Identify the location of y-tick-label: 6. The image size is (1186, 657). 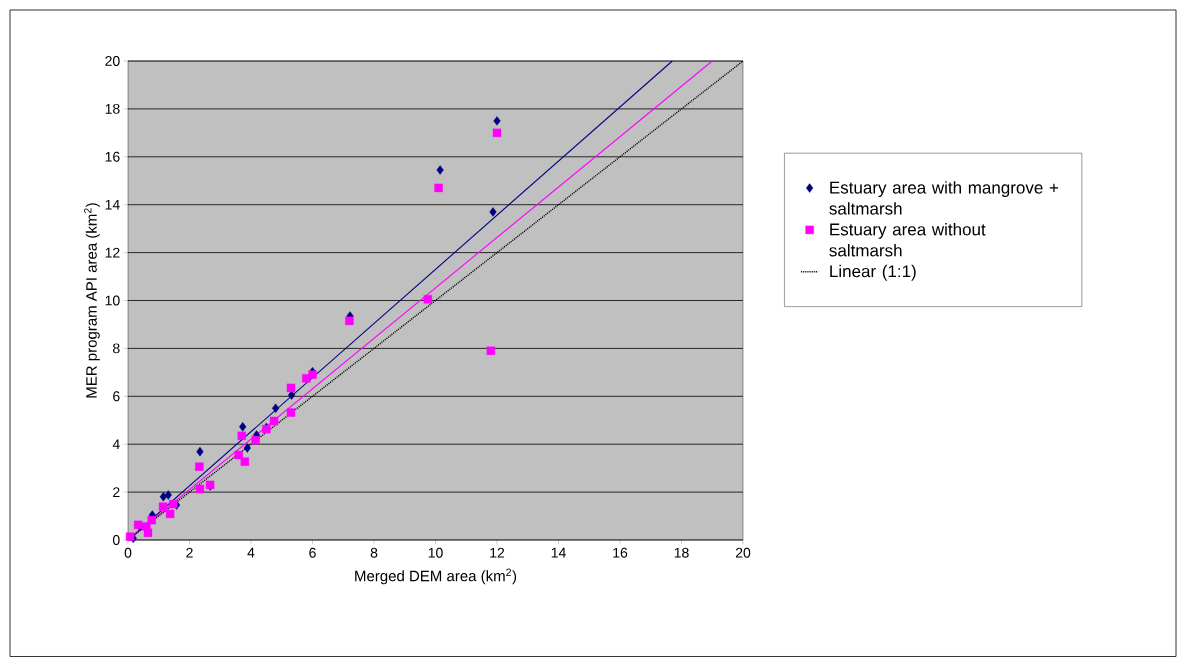
(116, 396).